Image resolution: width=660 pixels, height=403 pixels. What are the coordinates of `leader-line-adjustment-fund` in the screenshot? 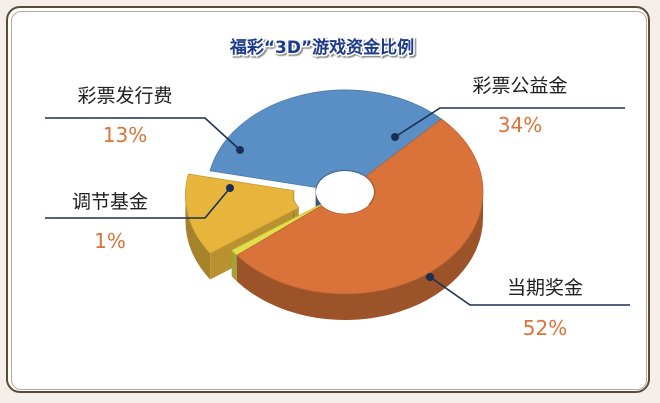 It's located at (138, 203).